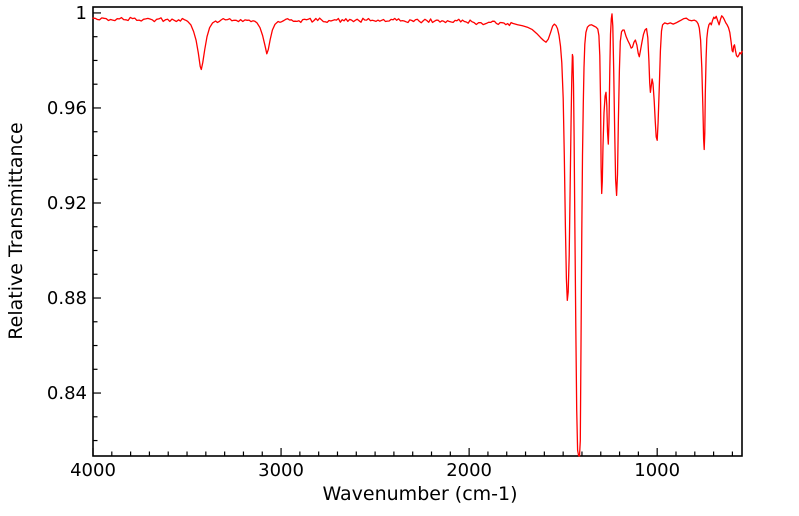 Image resolution: width=799 pixels, height=516 pixels. I want to click on y-tick-label: 0.88, so click(67, 298).